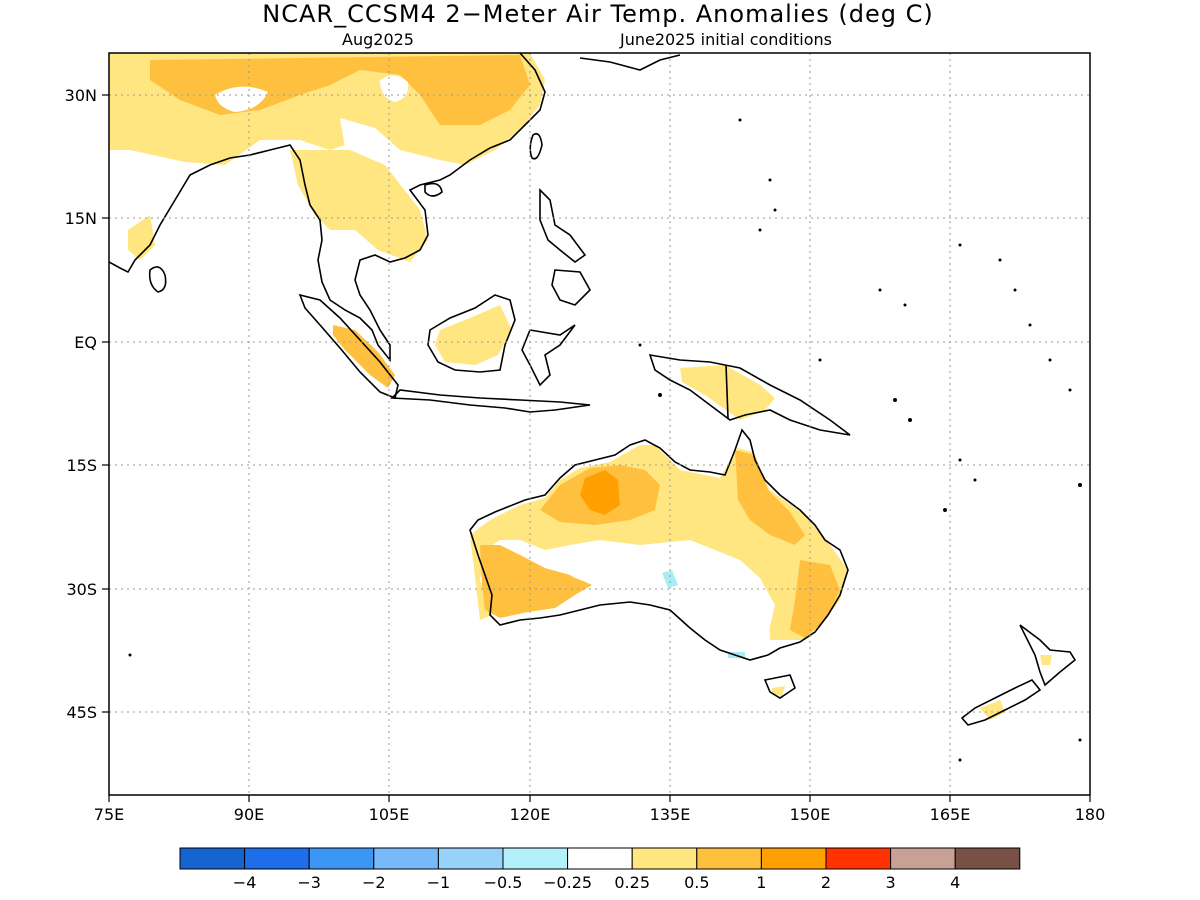 The height and width of the screenshot is (900, 1200). I want to click on colorbar-label: −2, so click(374, 882).